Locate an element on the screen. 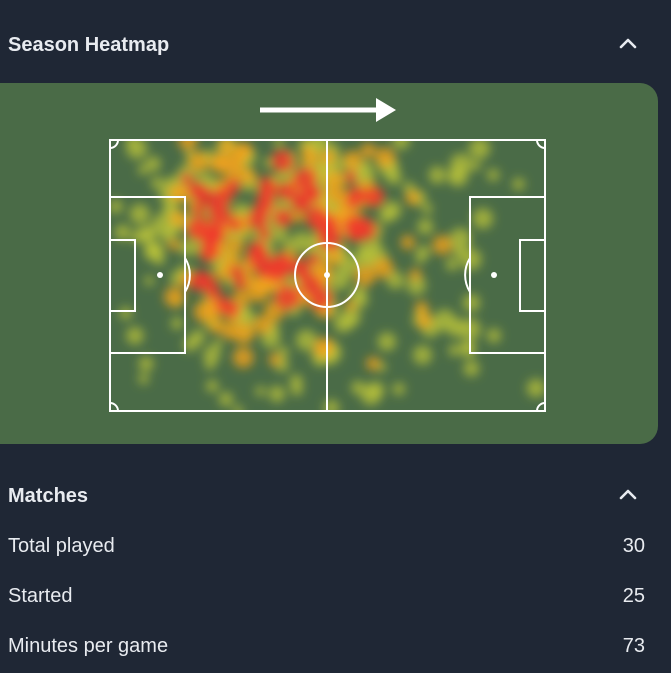  stat-value: 25 is located at coordinates (633, 596).